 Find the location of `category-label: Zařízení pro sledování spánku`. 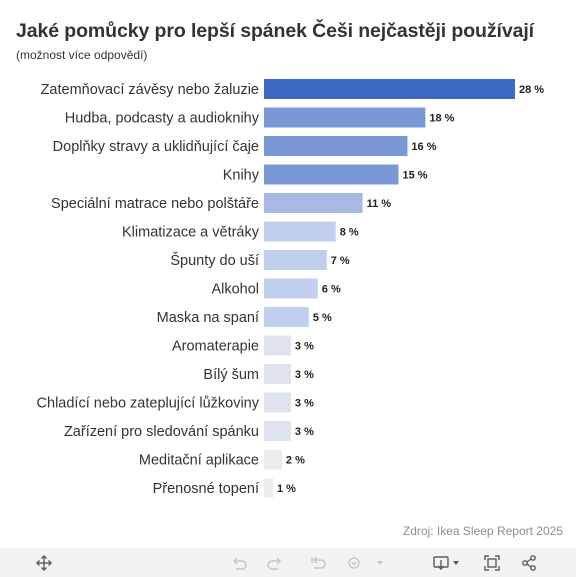

category-label: Zařízení pro sledování spánku is located at coordinates (161, 432).